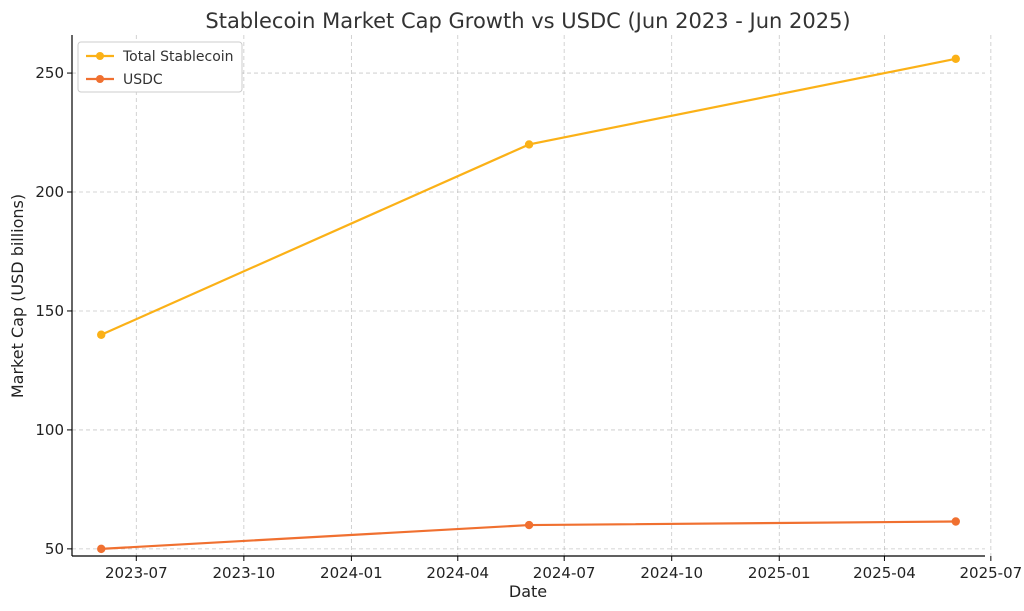 The image size is (1024, 611). What do you see at coordinates (991, 573) in the screenshot?
I see `x-tick-label: 2025-07` at bounding box center [991, 573].